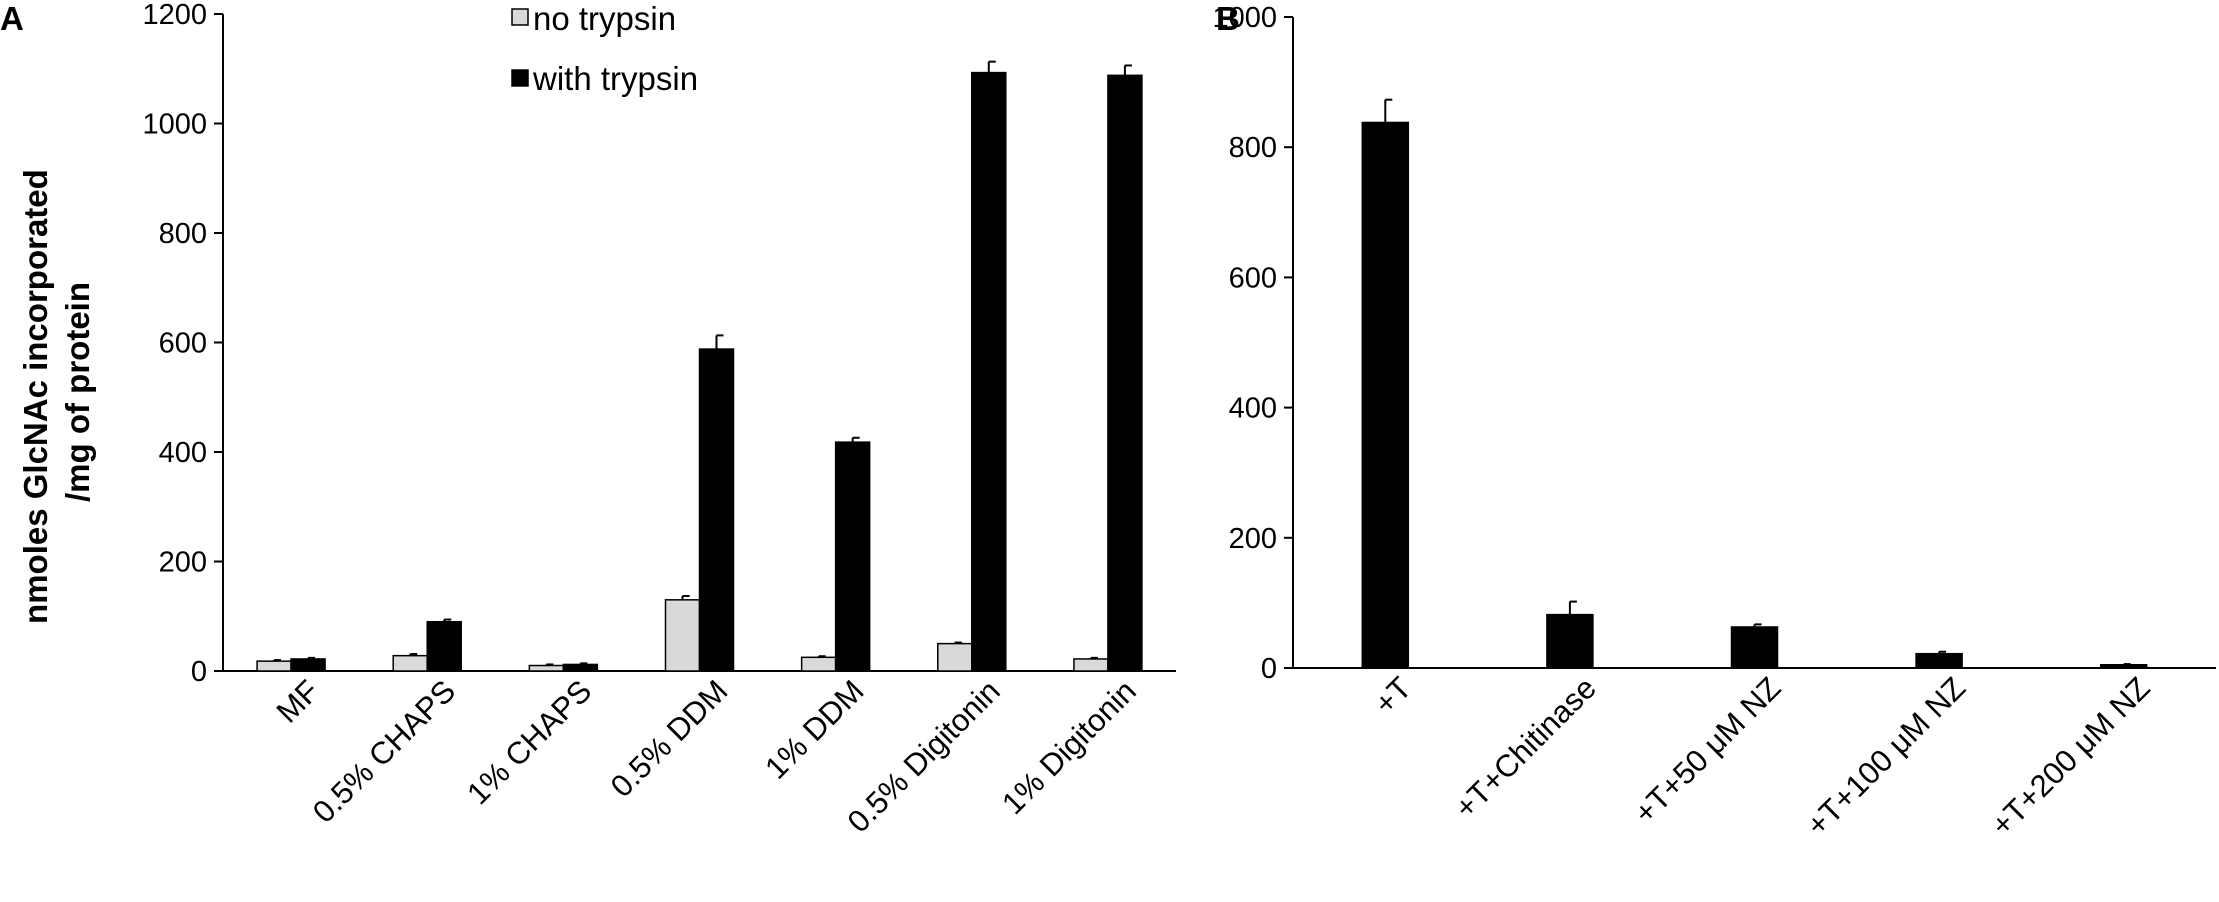  What do you see at coordinates (1252, 343) in the screenshot?
I see `panel-b-y-ticks: 0 200 400 600 800 1000` at bounding box center [1252, 343].